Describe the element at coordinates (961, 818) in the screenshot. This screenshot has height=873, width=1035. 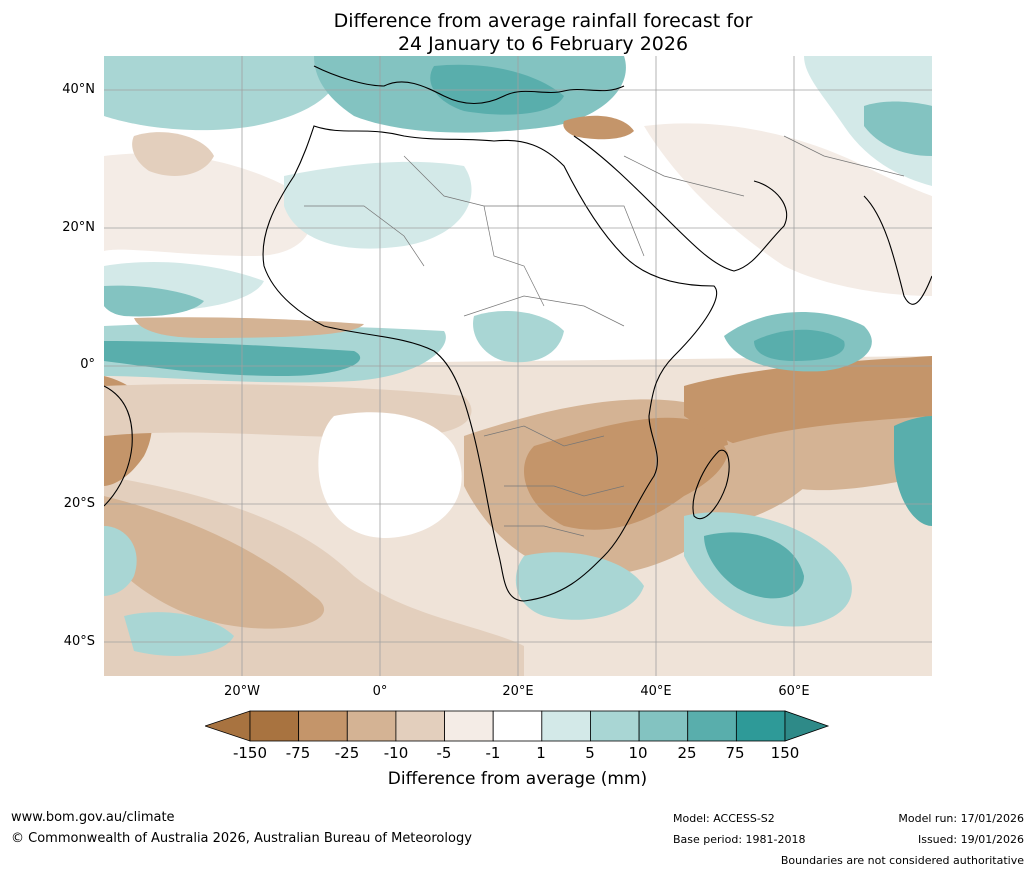
I see `footer-model-run: Model run: 17/01/2026` at that location.